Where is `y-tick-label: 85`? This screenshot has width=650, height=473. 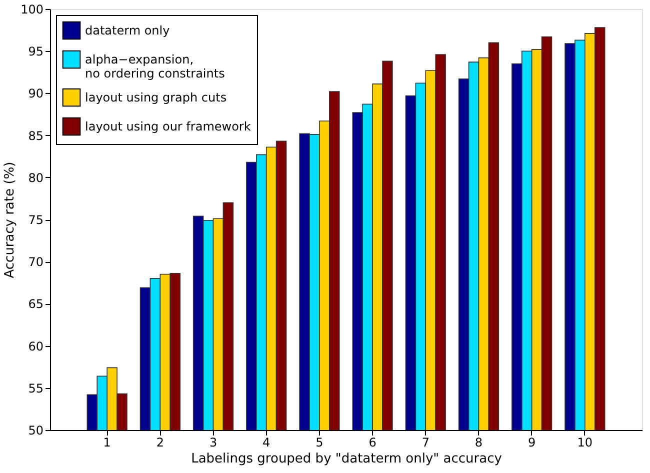 y-tick-label: 85 is located at coordinates (36, 135).